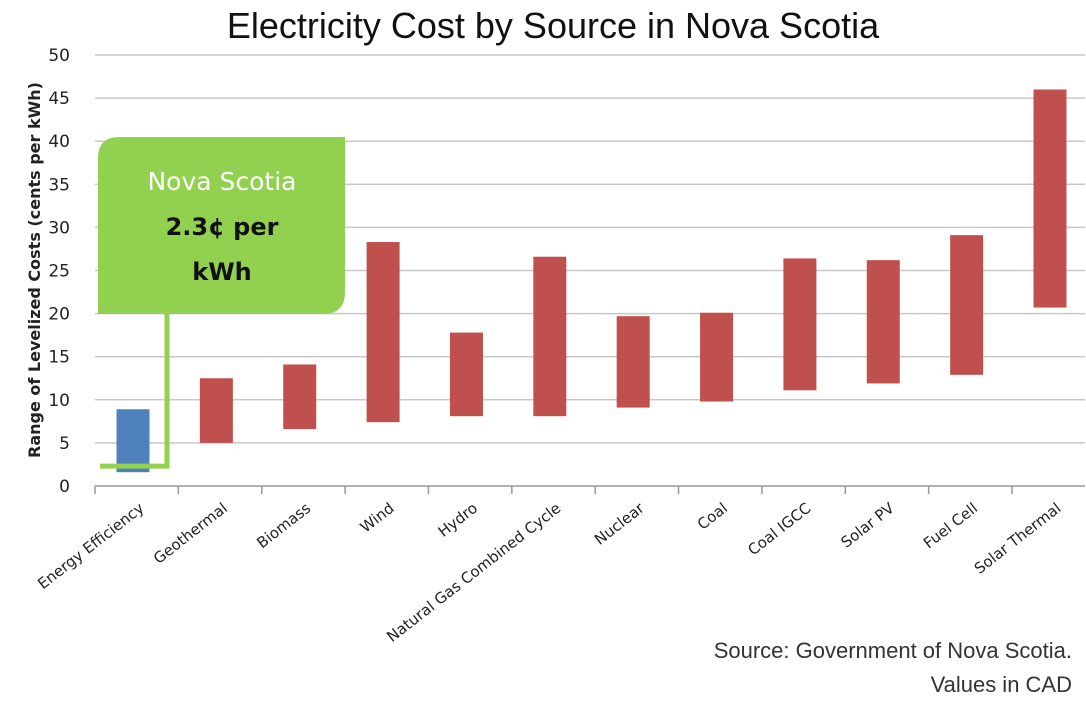 The image size is (1086, 717). Describe the element at coordinates (883, 322) in the screenshot. I see `bar-solar-pv` at that location.